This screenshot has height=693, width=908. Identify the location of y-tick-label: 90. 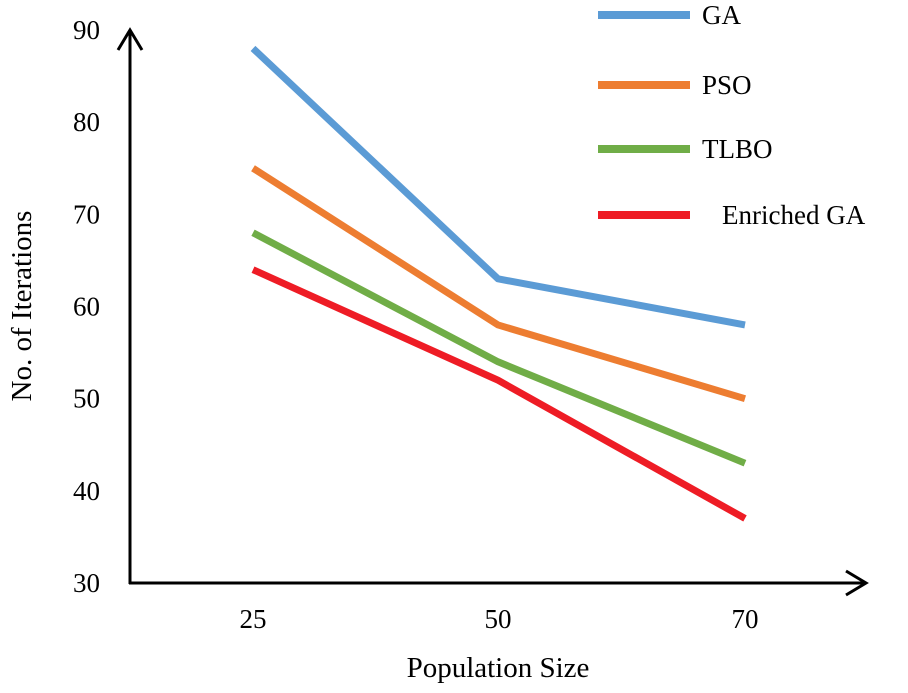
(86, 30).